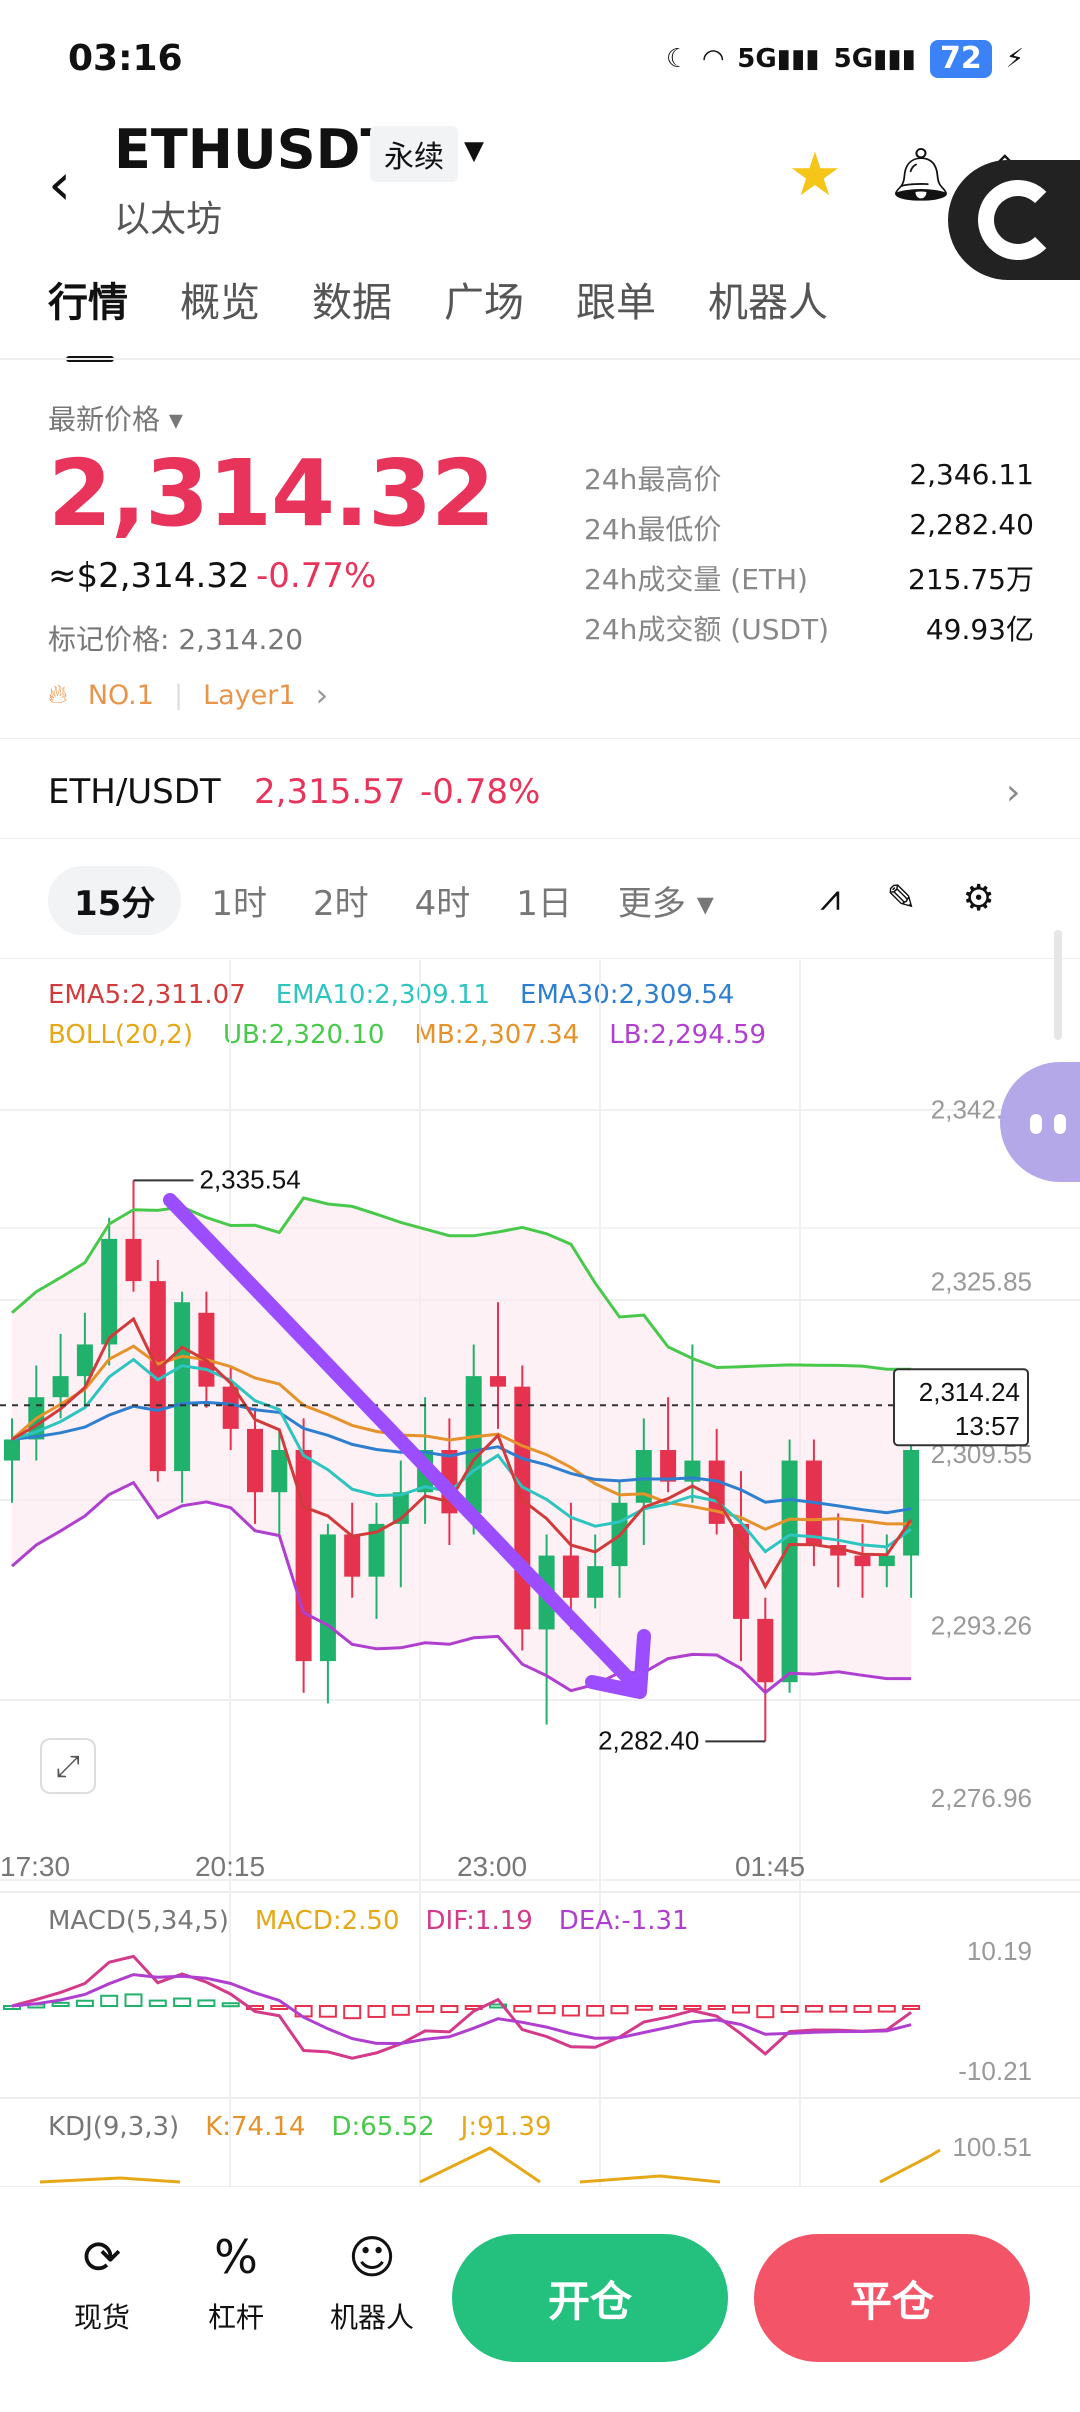  I want to click on ema30-line, so click(461, 1457).